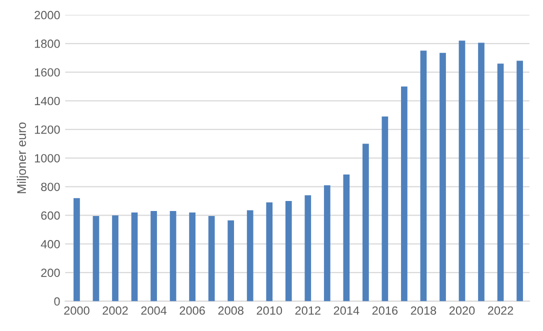 This screenshot has width=543, height=331. Describe the element at coordinates (57, 301) in the screenshot. I see `y-tick-label: 0` at that location.